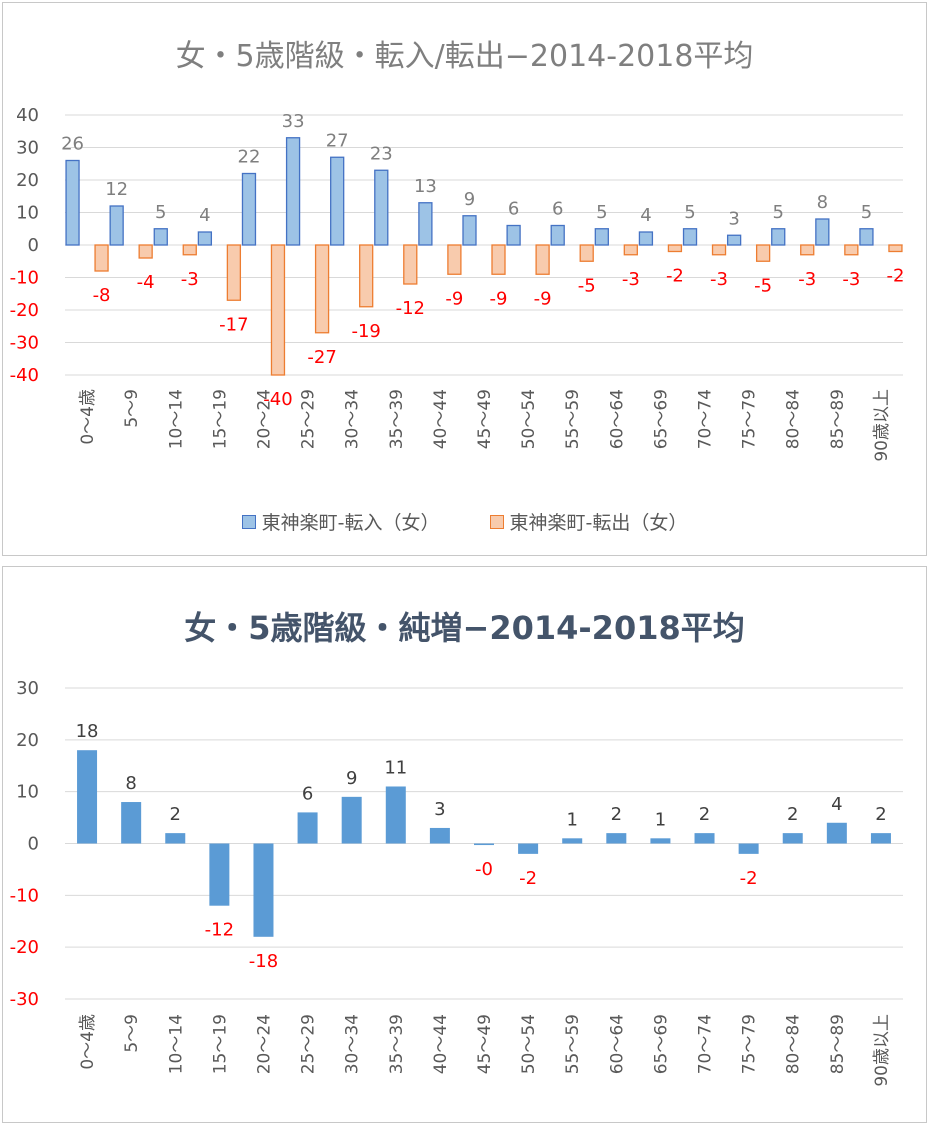  Describe the element at coordinates (116, 189) in the screenshot. I see `data-label: 12` at that location.